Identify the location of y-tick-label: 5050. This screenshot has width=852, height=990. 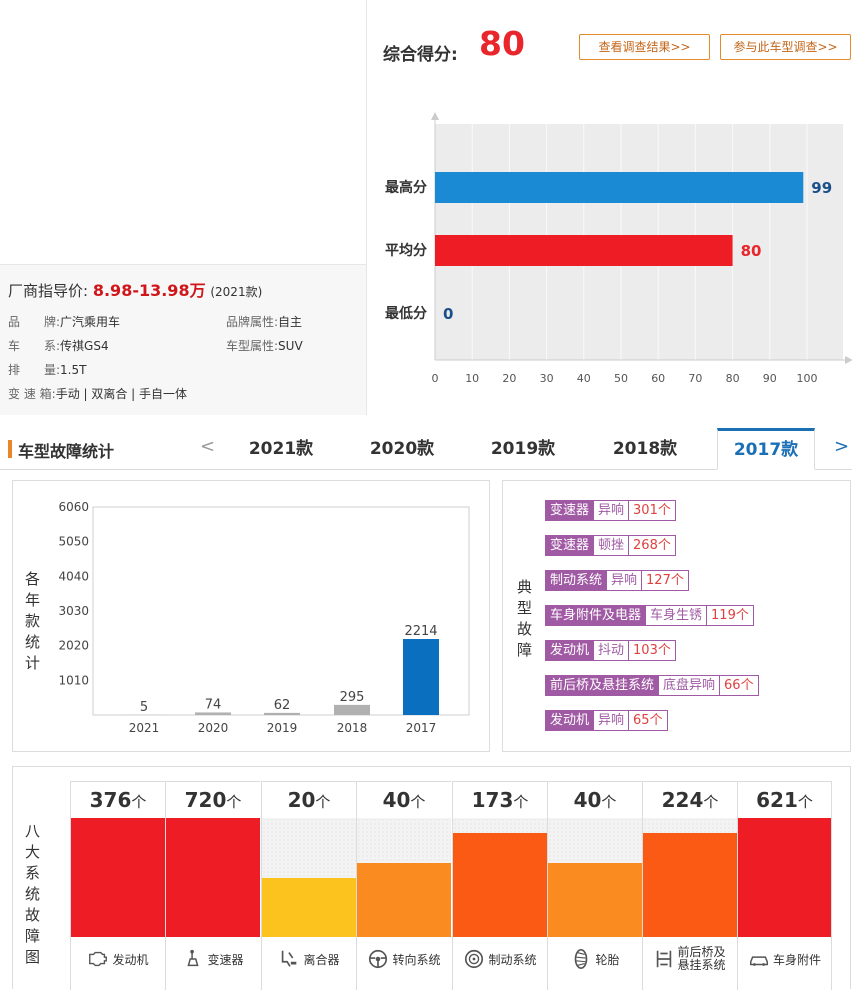
(73, 542).